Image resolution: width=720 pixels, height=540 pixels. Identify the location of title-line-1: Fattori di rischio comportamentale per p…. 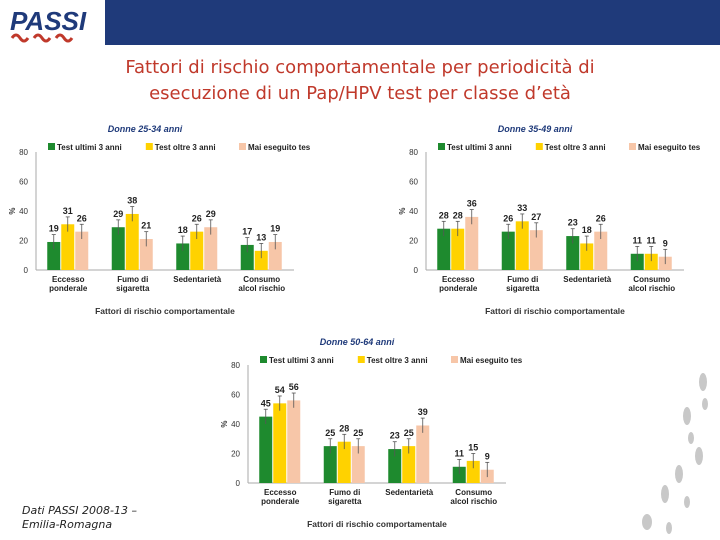
(360, 67).